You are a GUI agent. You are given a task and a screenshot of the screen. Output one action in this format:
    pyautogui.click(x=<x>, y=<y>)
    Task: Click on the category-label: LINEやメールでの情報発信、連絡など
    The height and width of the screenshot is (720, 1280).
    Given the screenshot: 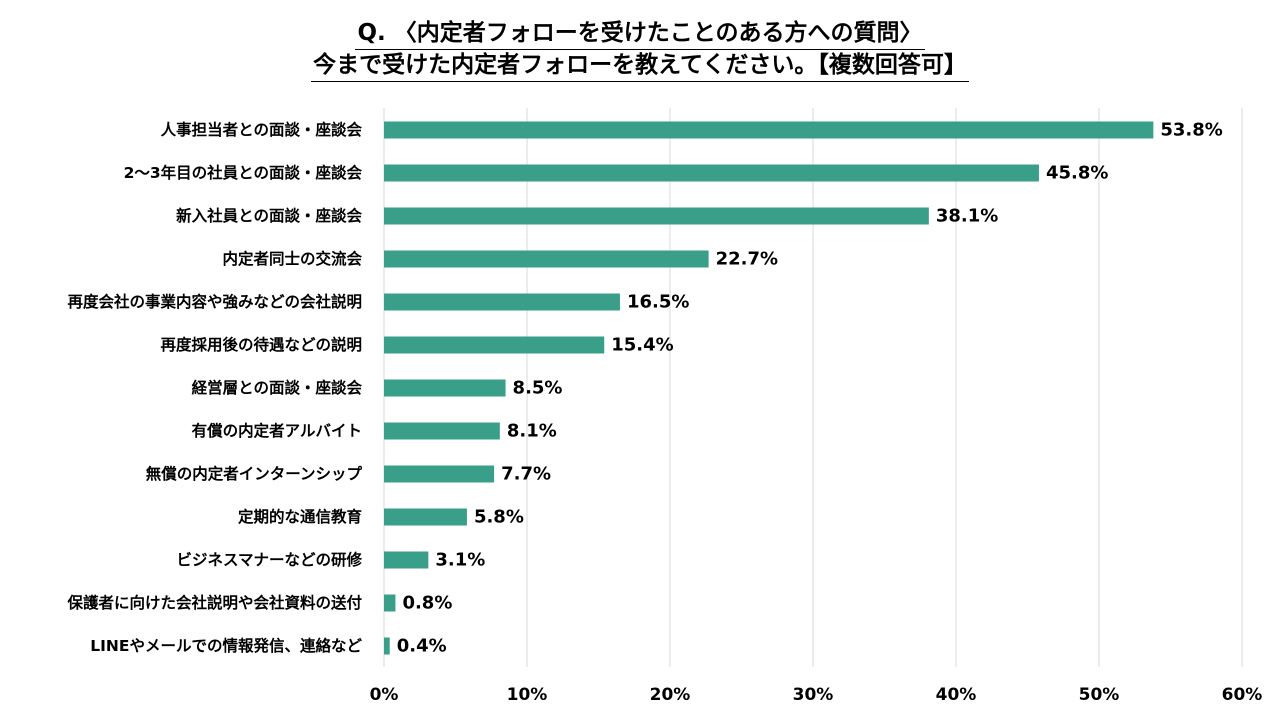 What is the action you would take?
    pyautogui.click(x=226, y=645)
    